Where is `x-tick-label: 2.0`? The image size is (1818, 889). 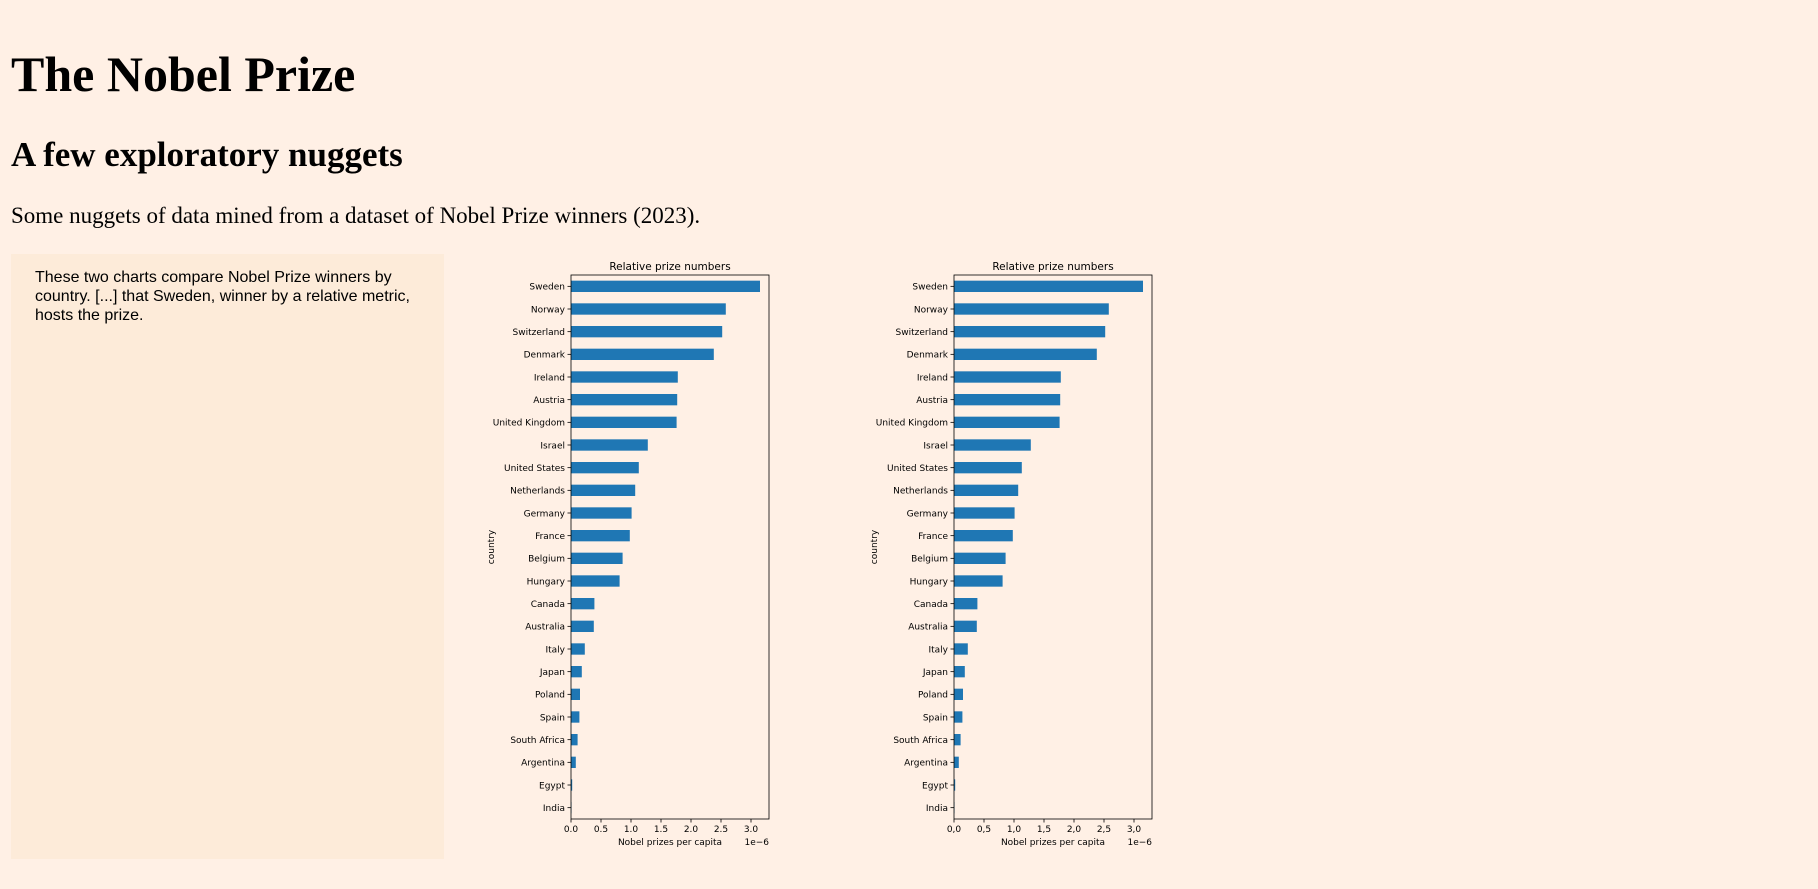
x-tick-label: 2.0 is located at coordinates (691, 830).